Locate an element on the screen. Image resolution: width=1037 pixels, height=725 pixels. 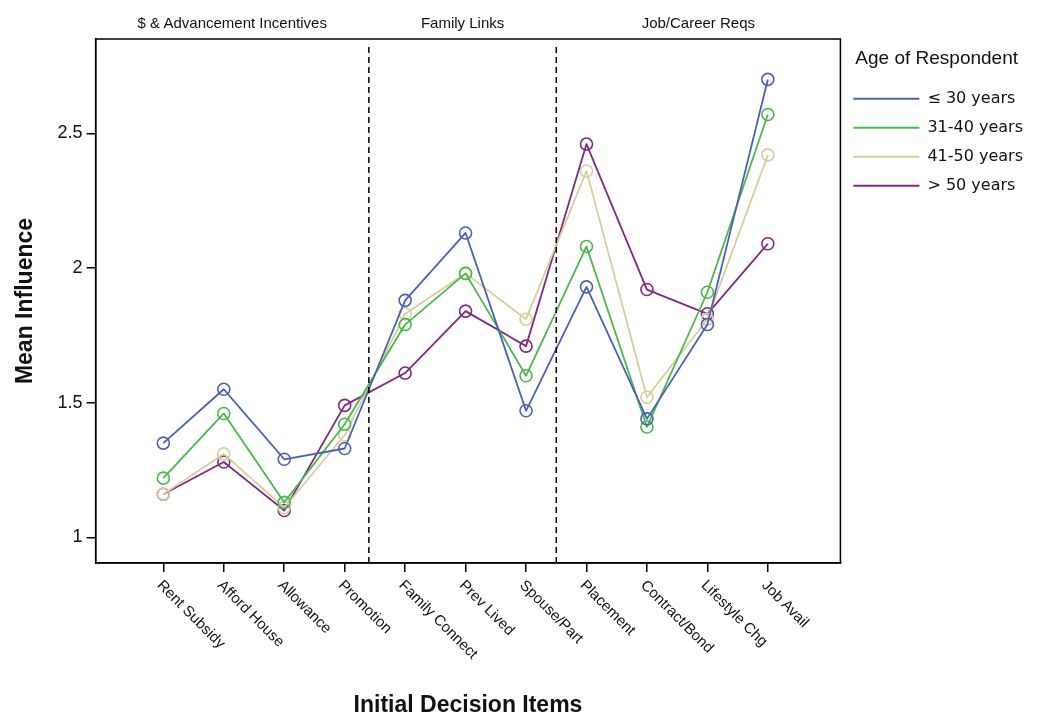
legend-label: ≤ 30 years is located at coordinates (971, 97).